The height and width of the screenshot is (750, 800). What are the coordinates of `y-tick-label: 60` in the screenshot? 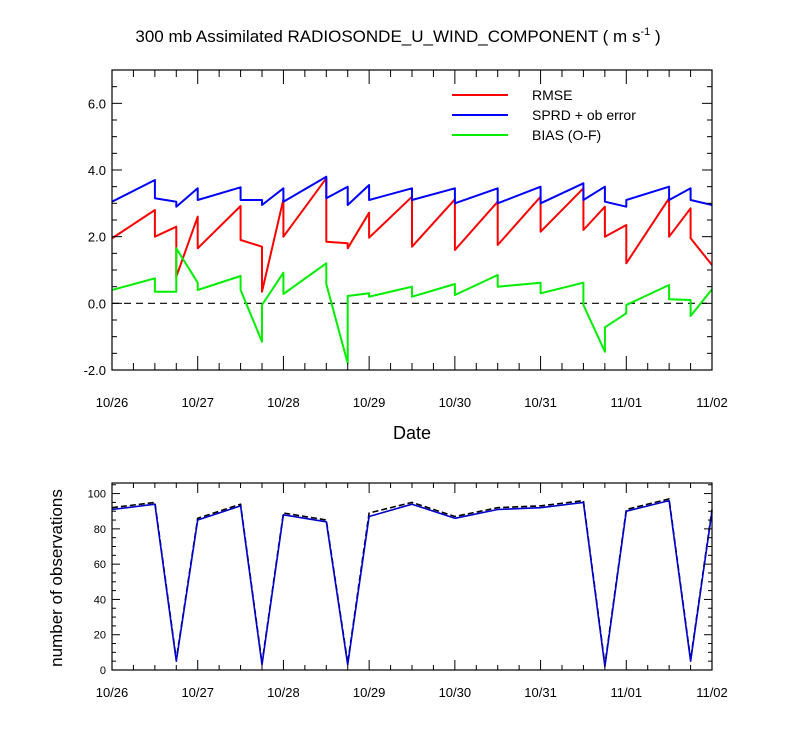 It's located at (100, 565).